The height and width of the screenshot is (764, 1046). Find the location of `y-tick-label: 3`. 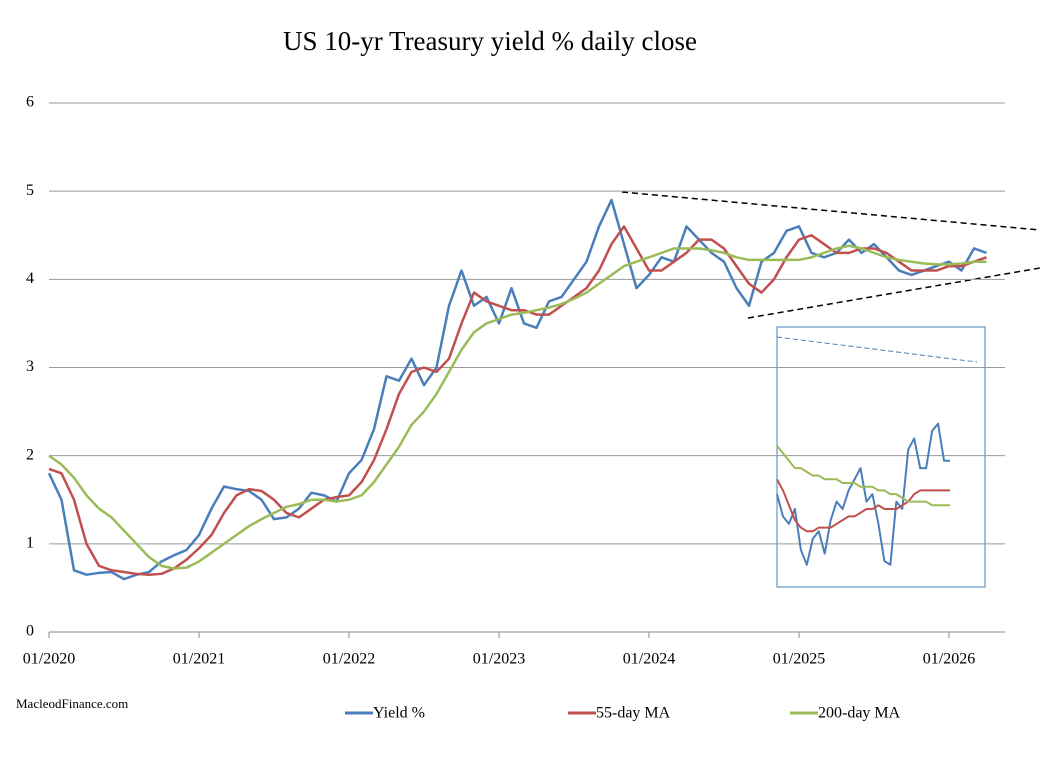

y-tick-label: 3 is located at coordinates (30, 366).